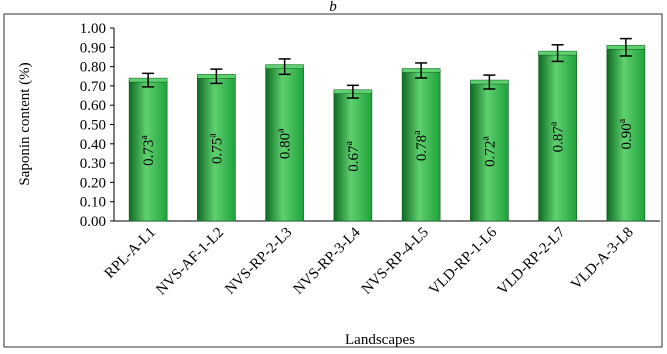 This screenshot has width=667, height=354. I want to click on data-label-value: 0.90, so click(627, 136).